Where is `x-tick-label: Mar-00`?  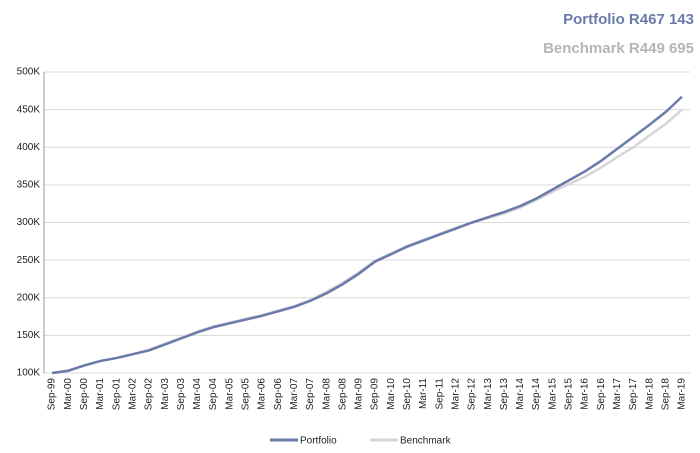 x-tick-label: Mar-00 is located at coordinates (68, 394).